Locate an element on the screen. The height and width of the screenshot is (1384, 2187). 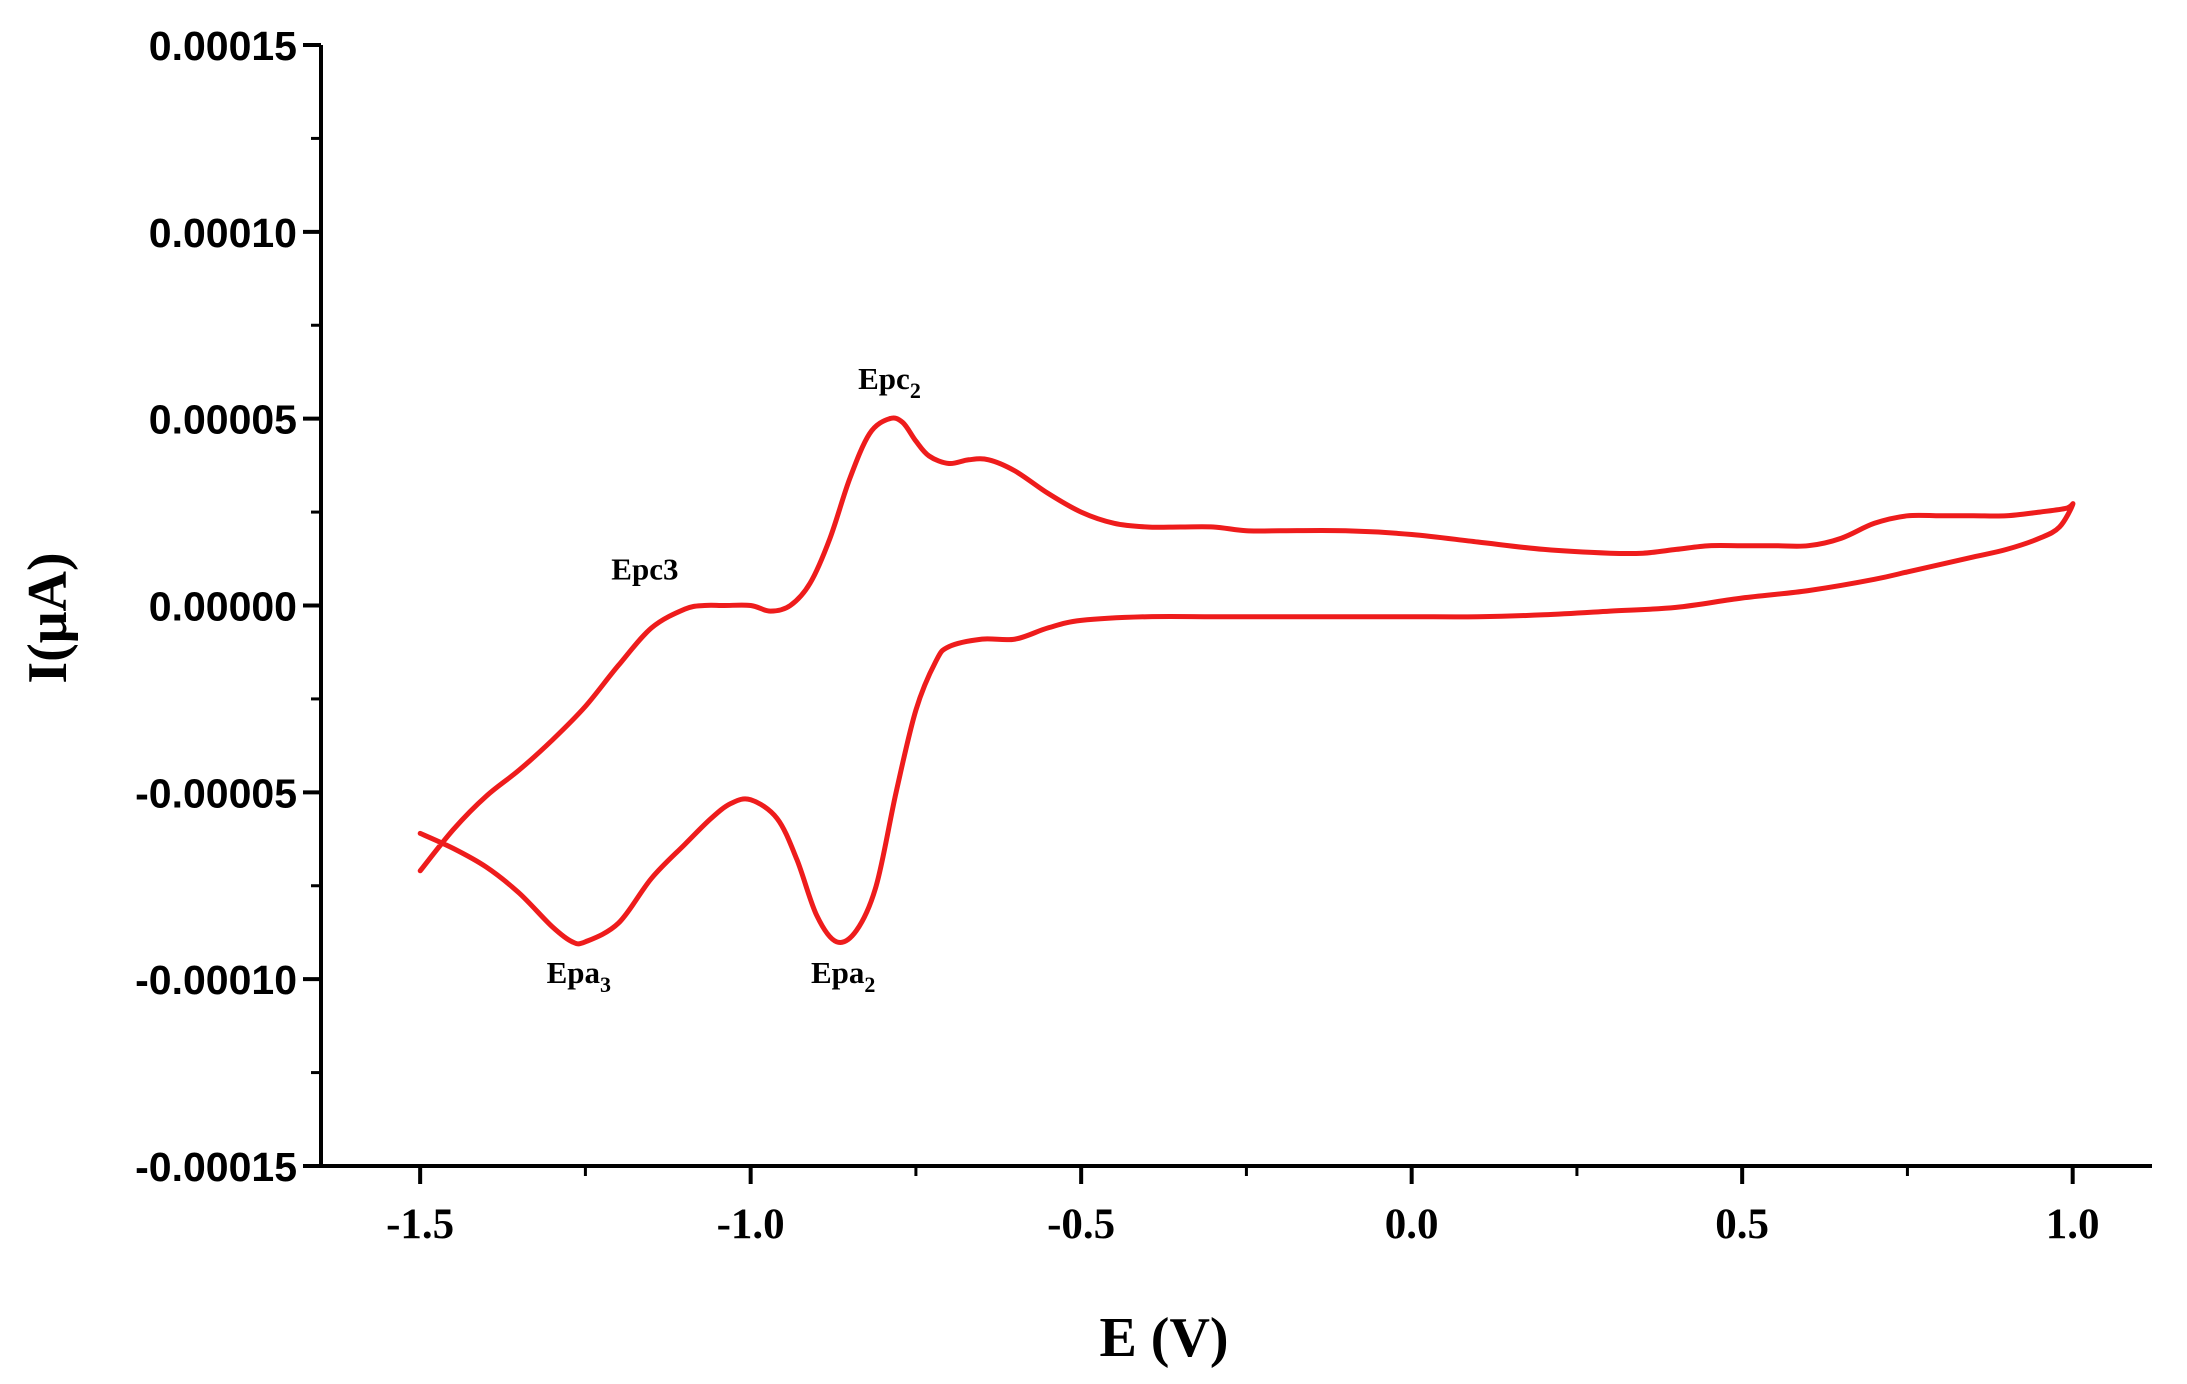
peak-label: Epa2 is located at coordinates (843, 976).